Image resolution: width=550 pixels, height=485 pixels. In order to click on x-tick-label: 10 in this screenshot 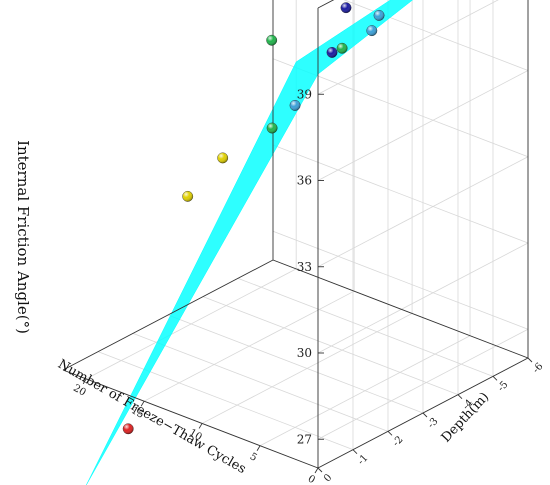, I will do `click(195, 435)`.